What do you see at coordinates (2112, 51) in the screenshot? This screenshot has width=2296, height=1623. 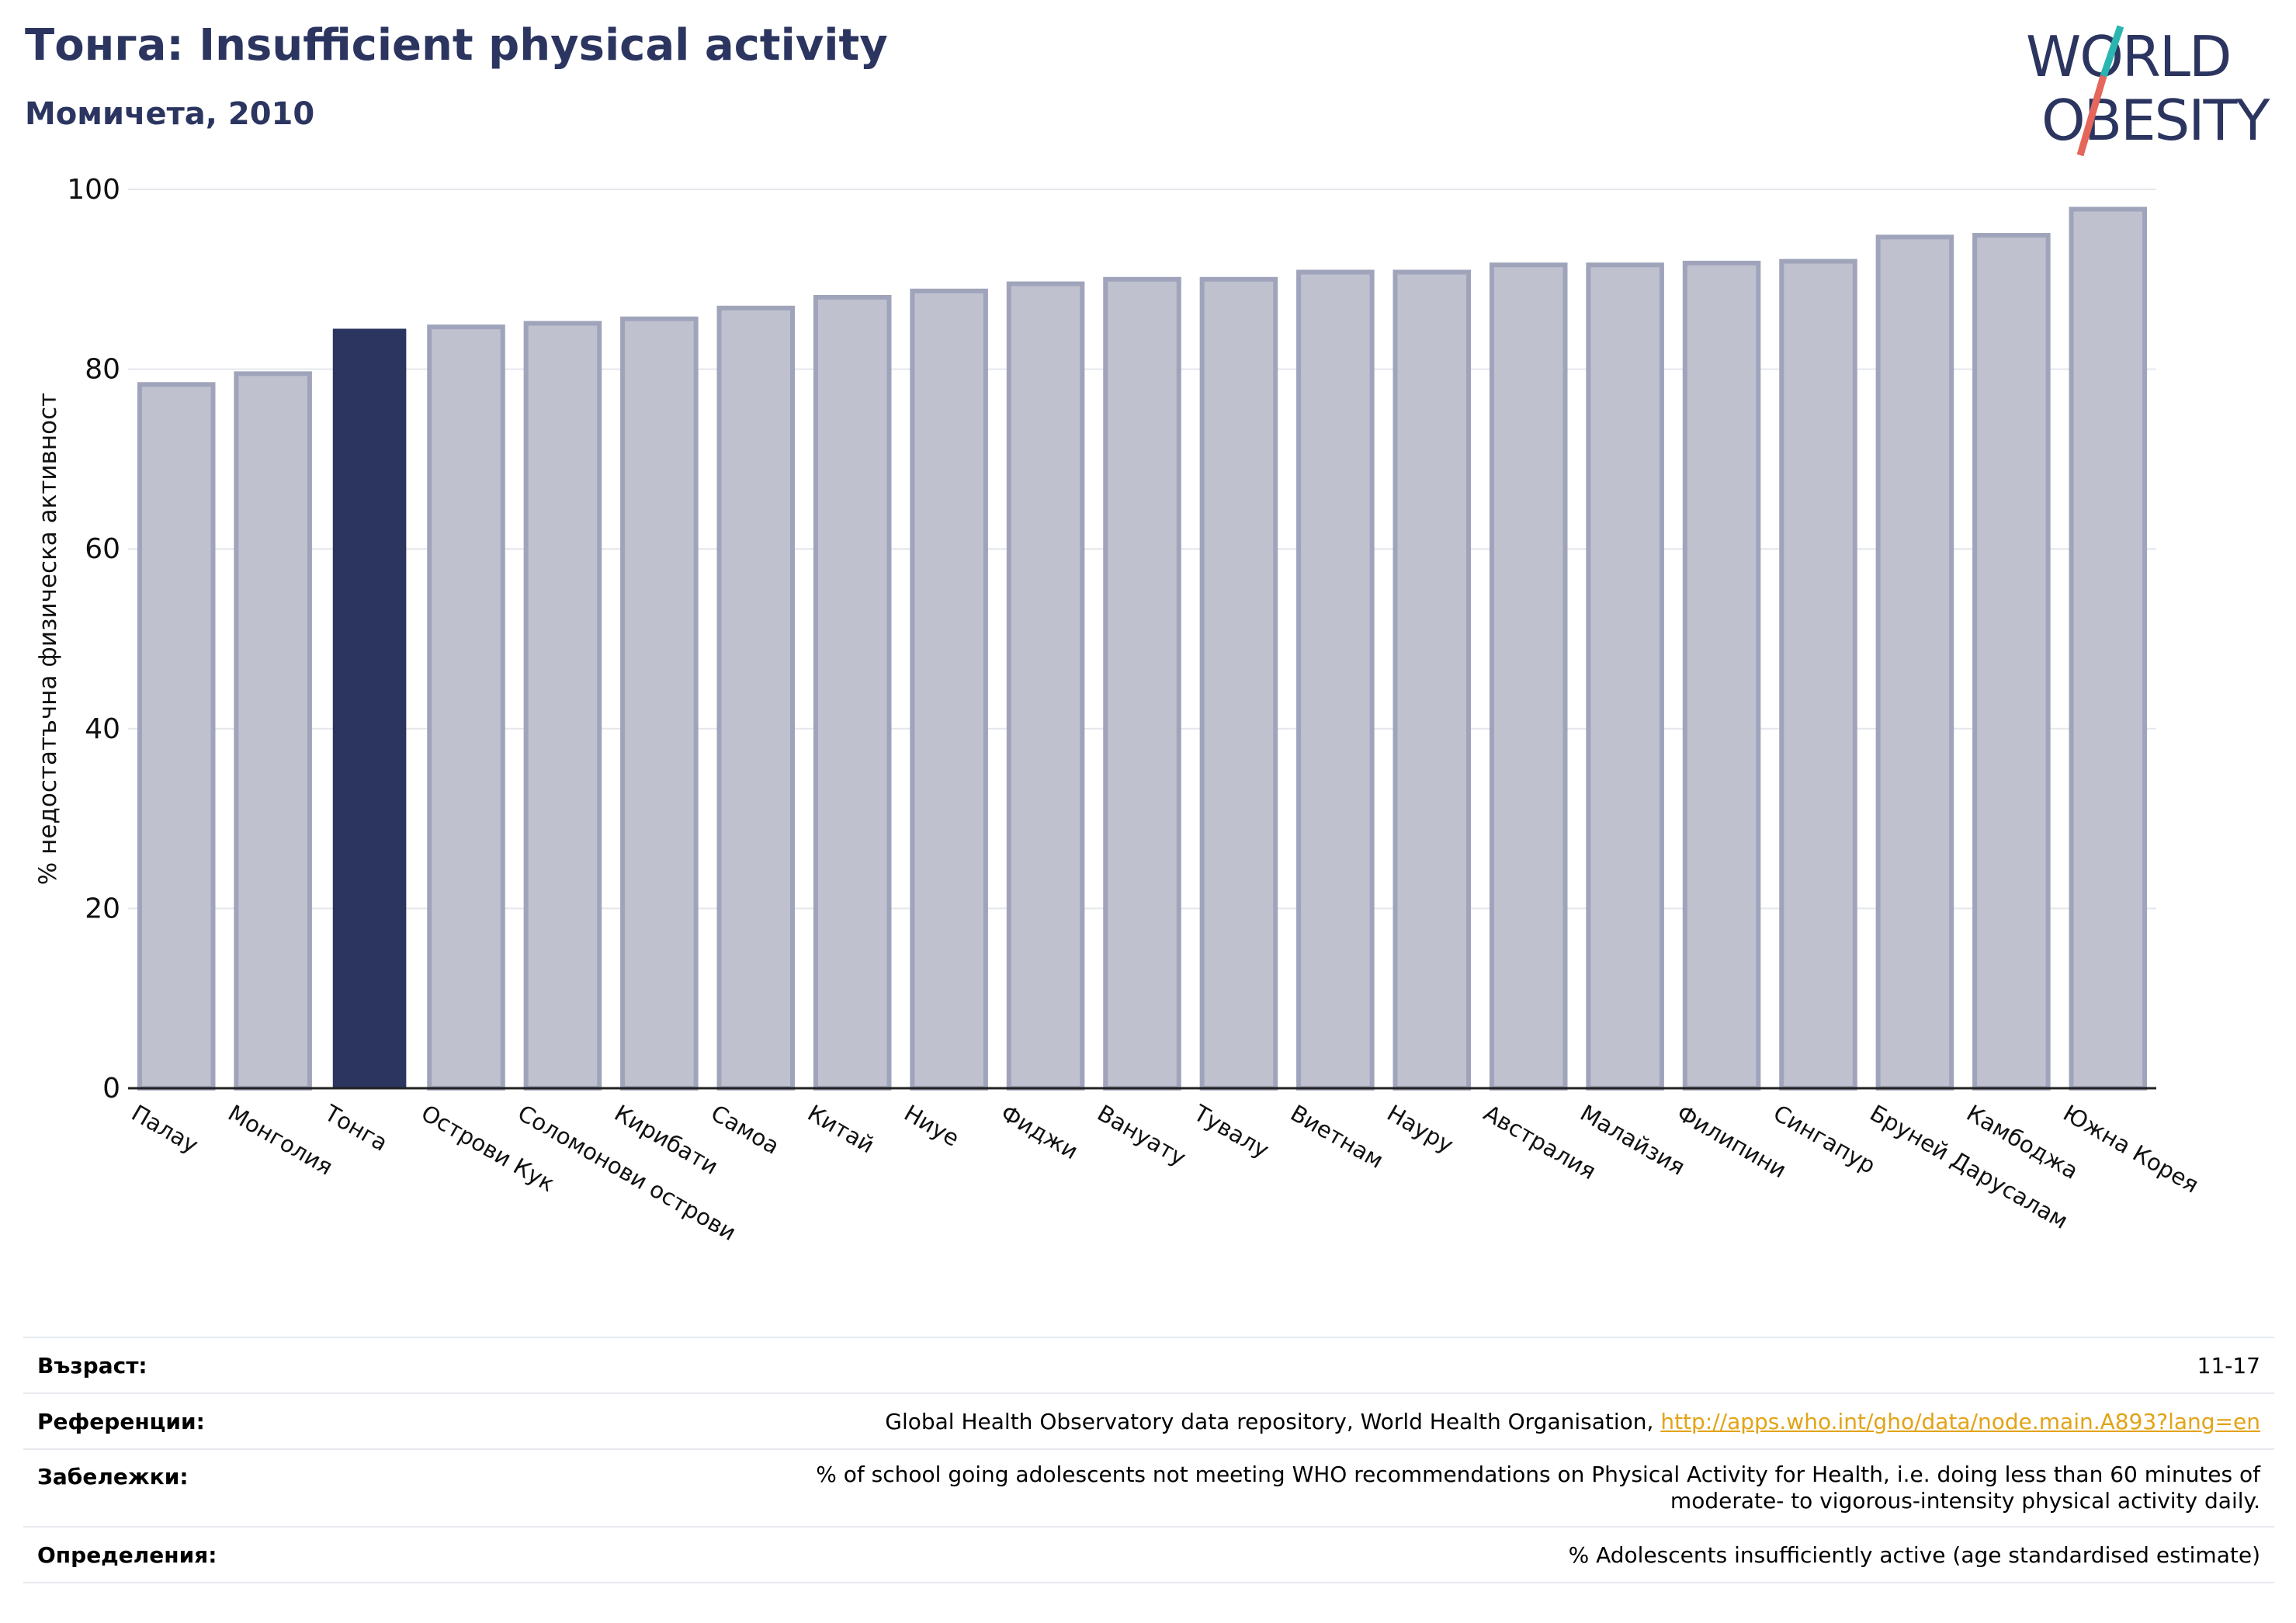 I see `logo-slash-top` at bounding box center [2112, 51].